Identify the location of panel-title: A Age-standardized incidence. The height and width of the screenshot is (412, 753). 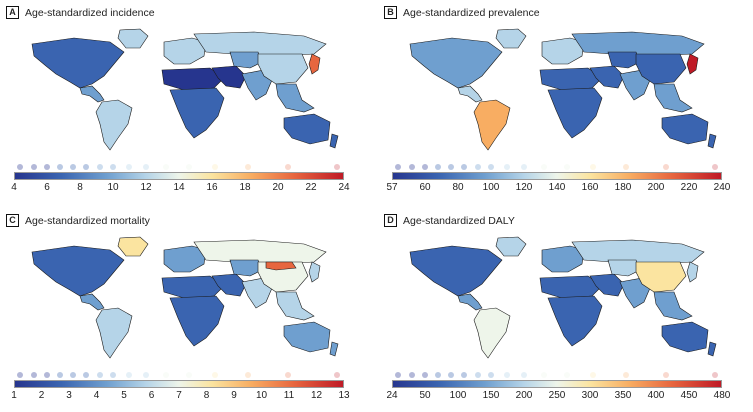
(80, 12).